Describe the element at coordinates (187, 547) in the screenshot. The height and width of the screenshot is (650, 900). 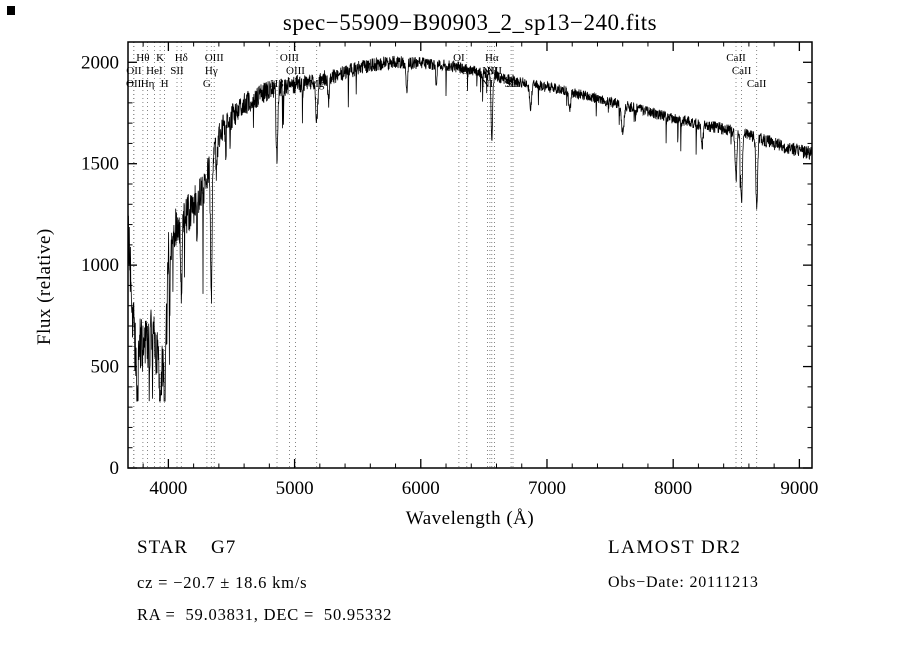
I see `object-class-label: STAR G7` at that location.